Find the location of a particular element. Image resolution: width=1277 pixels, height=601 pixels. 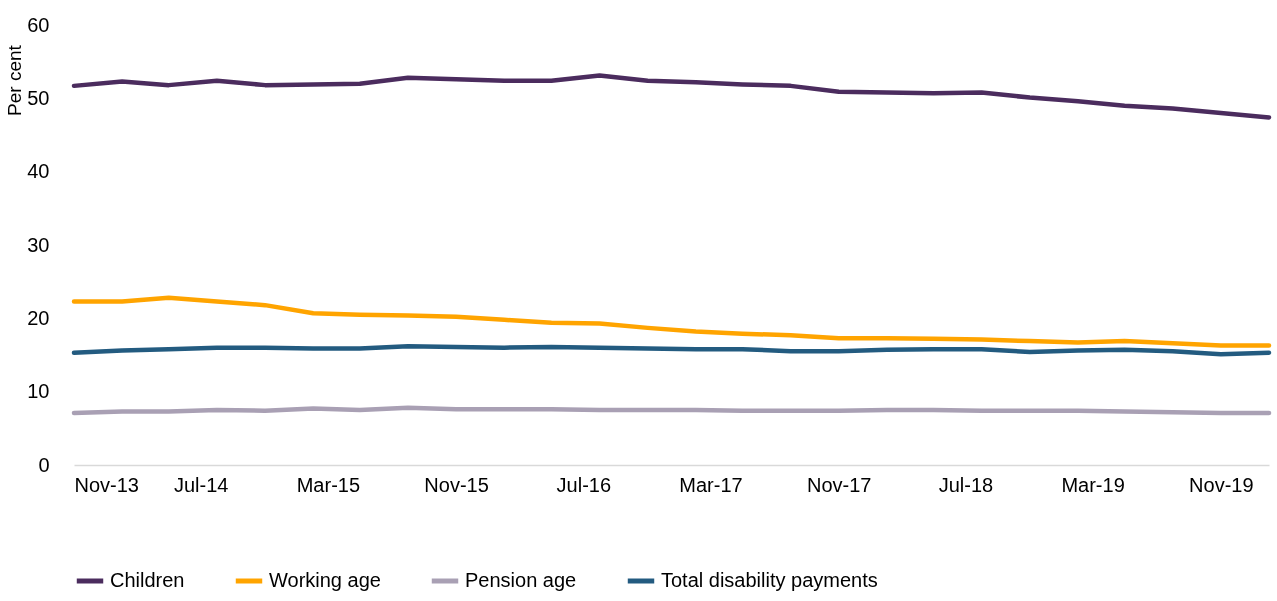

x-tick-label: Nov-17 is located at coordinates (839, 484).